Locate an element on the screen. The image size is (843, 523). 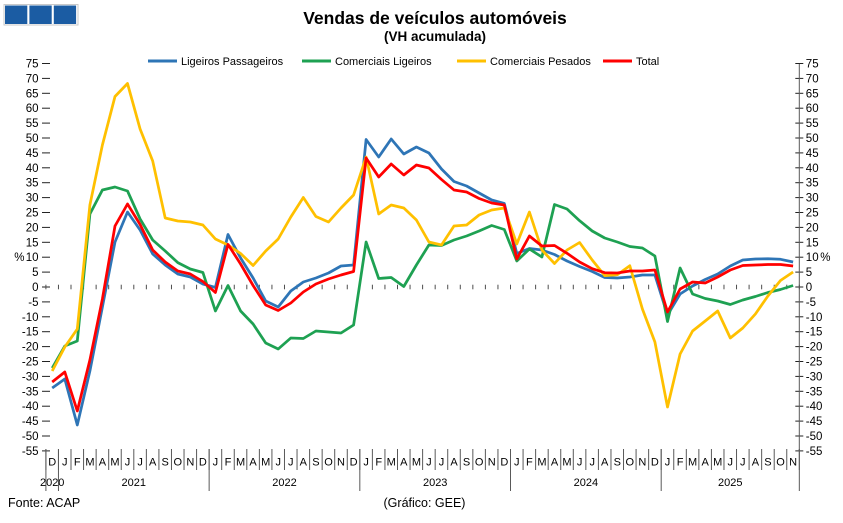
svg-text: 75 is located at coordinates (812, 65).